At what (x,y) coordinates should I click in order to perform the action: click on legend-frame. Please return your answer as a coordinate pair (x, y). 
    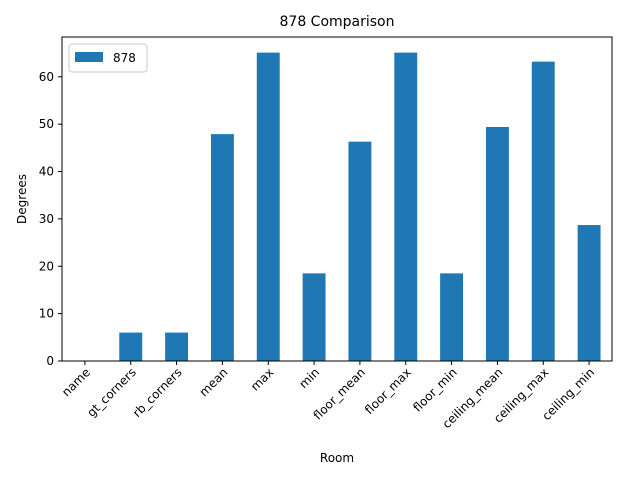
    Looking at the image, I should click on (108, 58).